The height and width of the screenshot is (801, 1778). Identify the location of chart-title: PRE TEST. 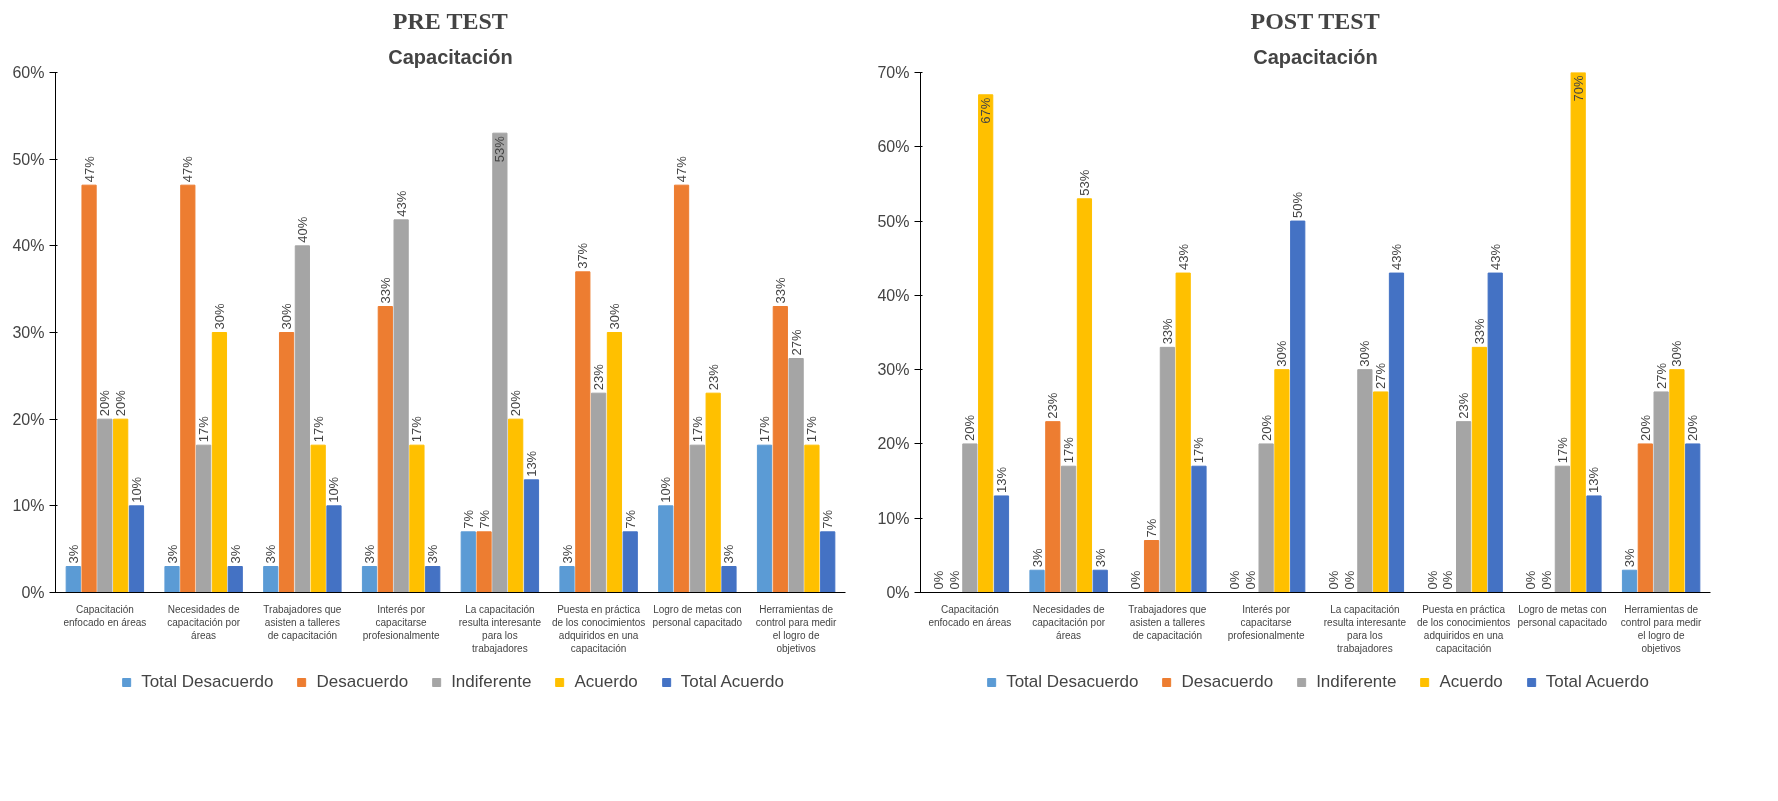
(450, 20).